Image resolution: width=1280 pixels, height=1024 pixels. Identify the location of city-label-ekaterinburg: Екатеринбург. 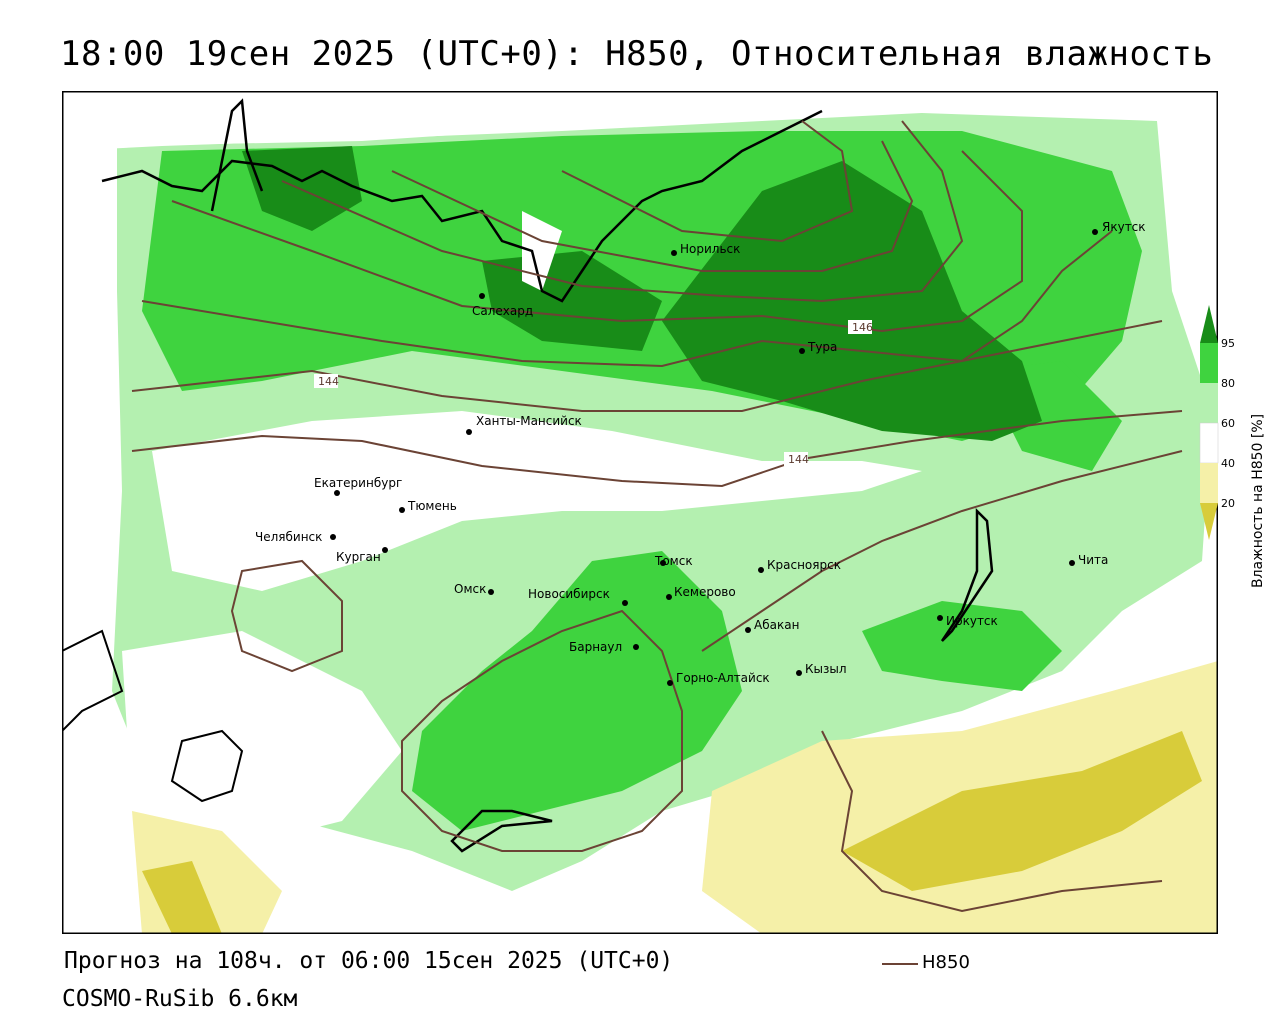
(358, 483).